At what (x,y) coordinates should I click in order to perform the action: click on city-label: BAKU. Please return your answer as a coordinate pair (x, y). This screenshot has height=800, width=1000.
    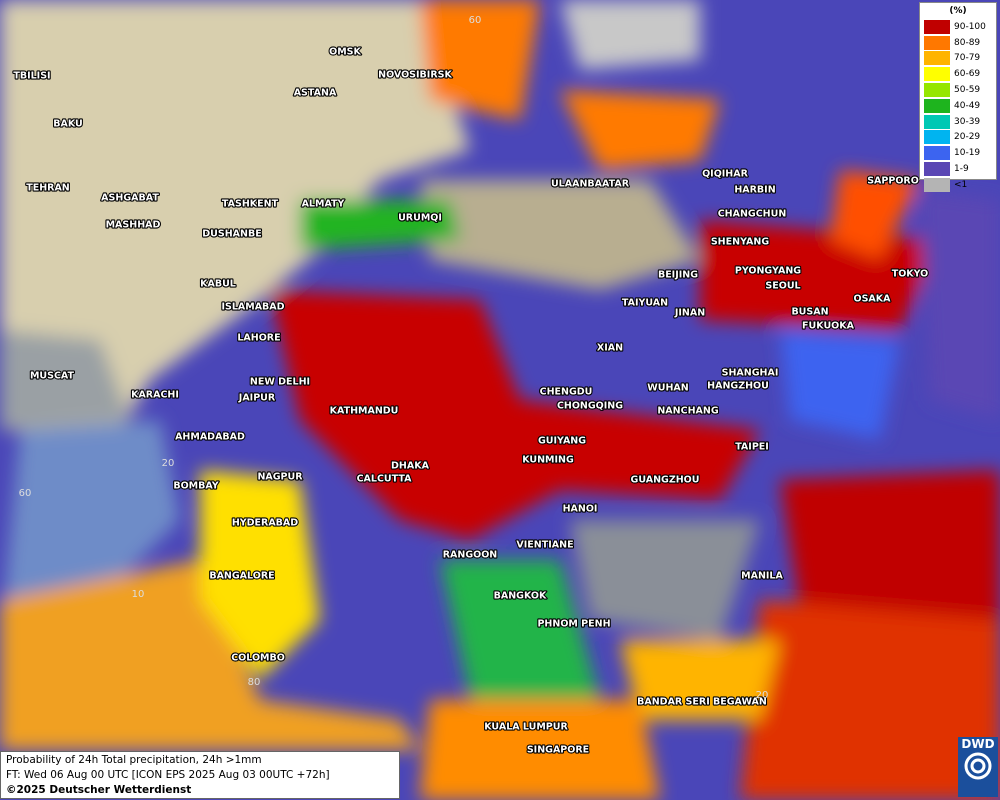
    Looking at the image, I should click on (68, 124).